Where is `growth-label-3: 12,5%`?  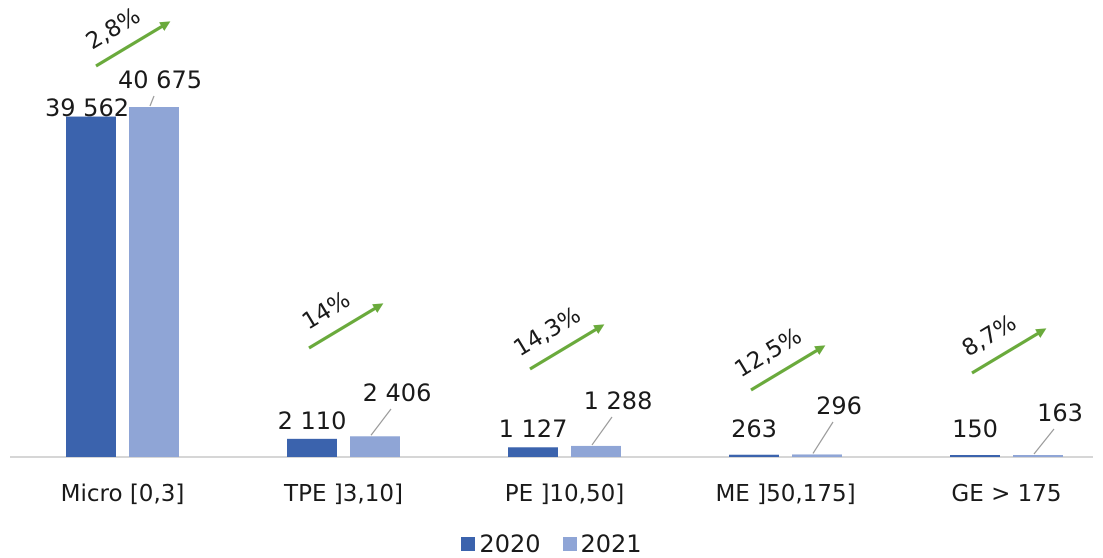 growth-label-3: 12,5% is located at coordinates (768, 353).